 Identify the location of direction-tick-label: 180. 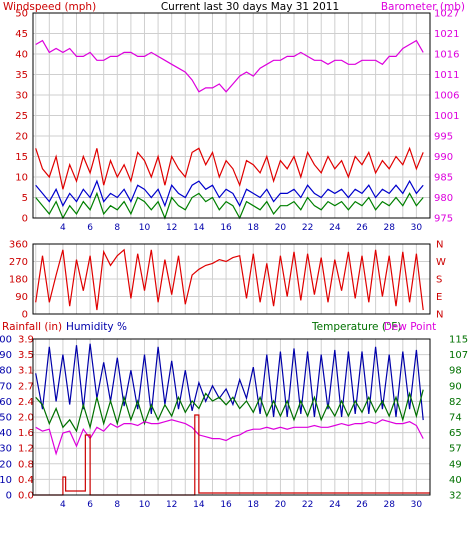
(18, 280).